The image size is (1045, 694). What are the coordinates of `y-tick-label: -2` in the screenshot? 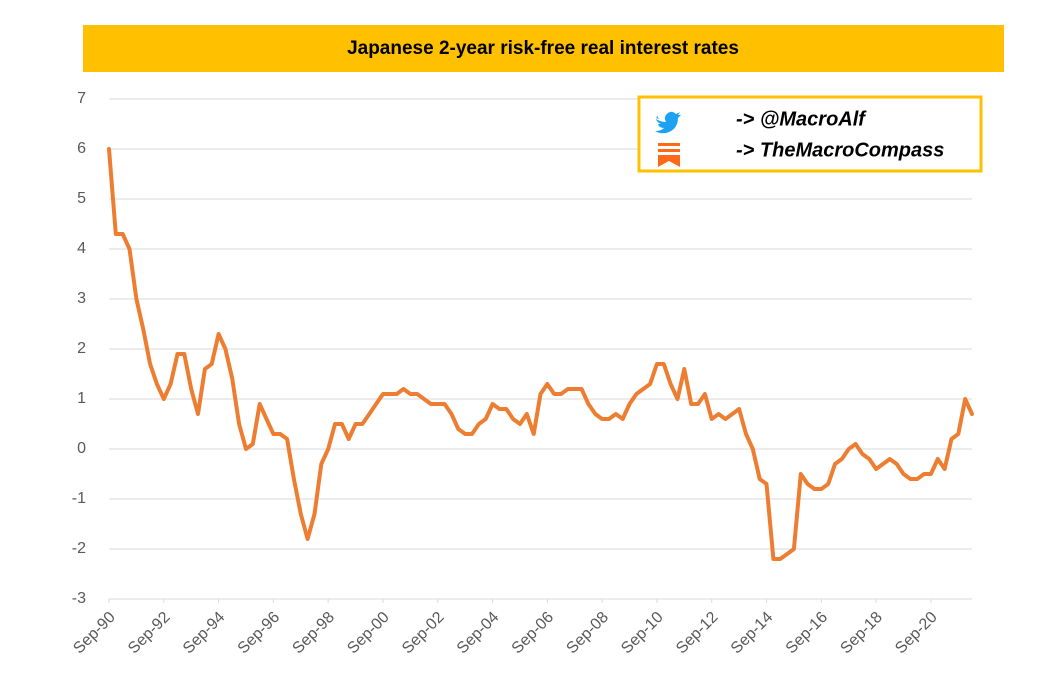 It's located at (79, 548).